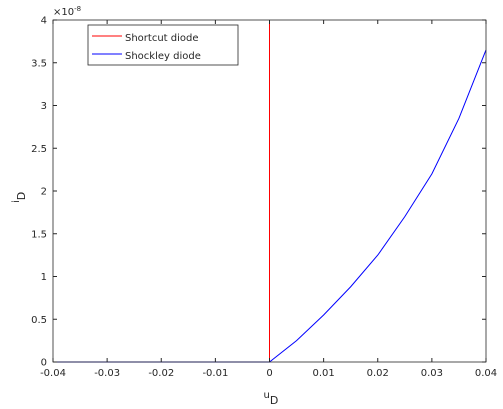 Image resolution: width=503 pixels, height=409 pixels. I want to click on x-tick-label: 0.04, so click(486, 373).